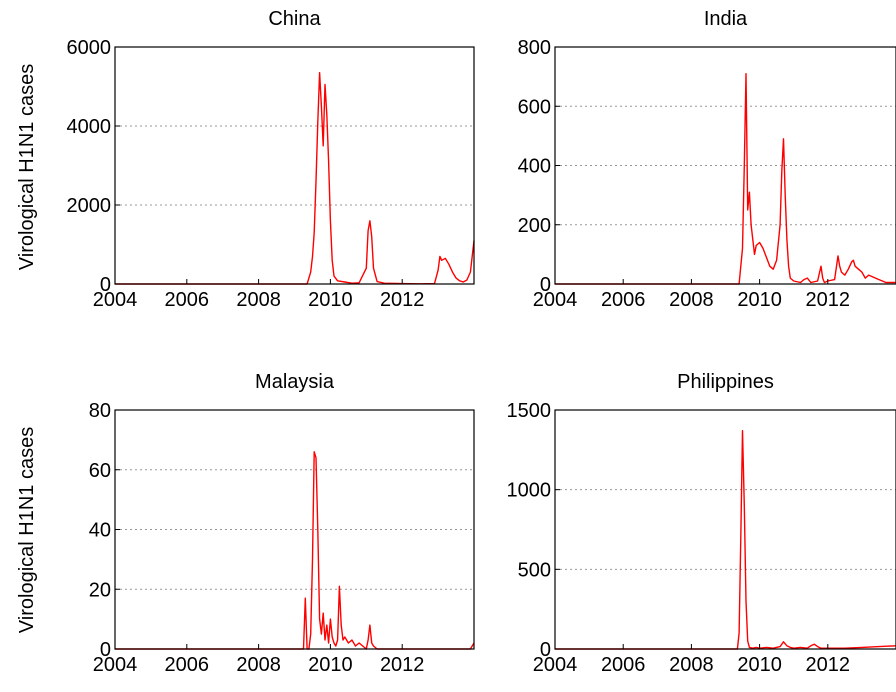 The width and height of the screenshot is (896, 692). Describe the element at coordinates (100, 531) in the screenshot. I see `malaysia-ytick-label-2: 40` at that location.